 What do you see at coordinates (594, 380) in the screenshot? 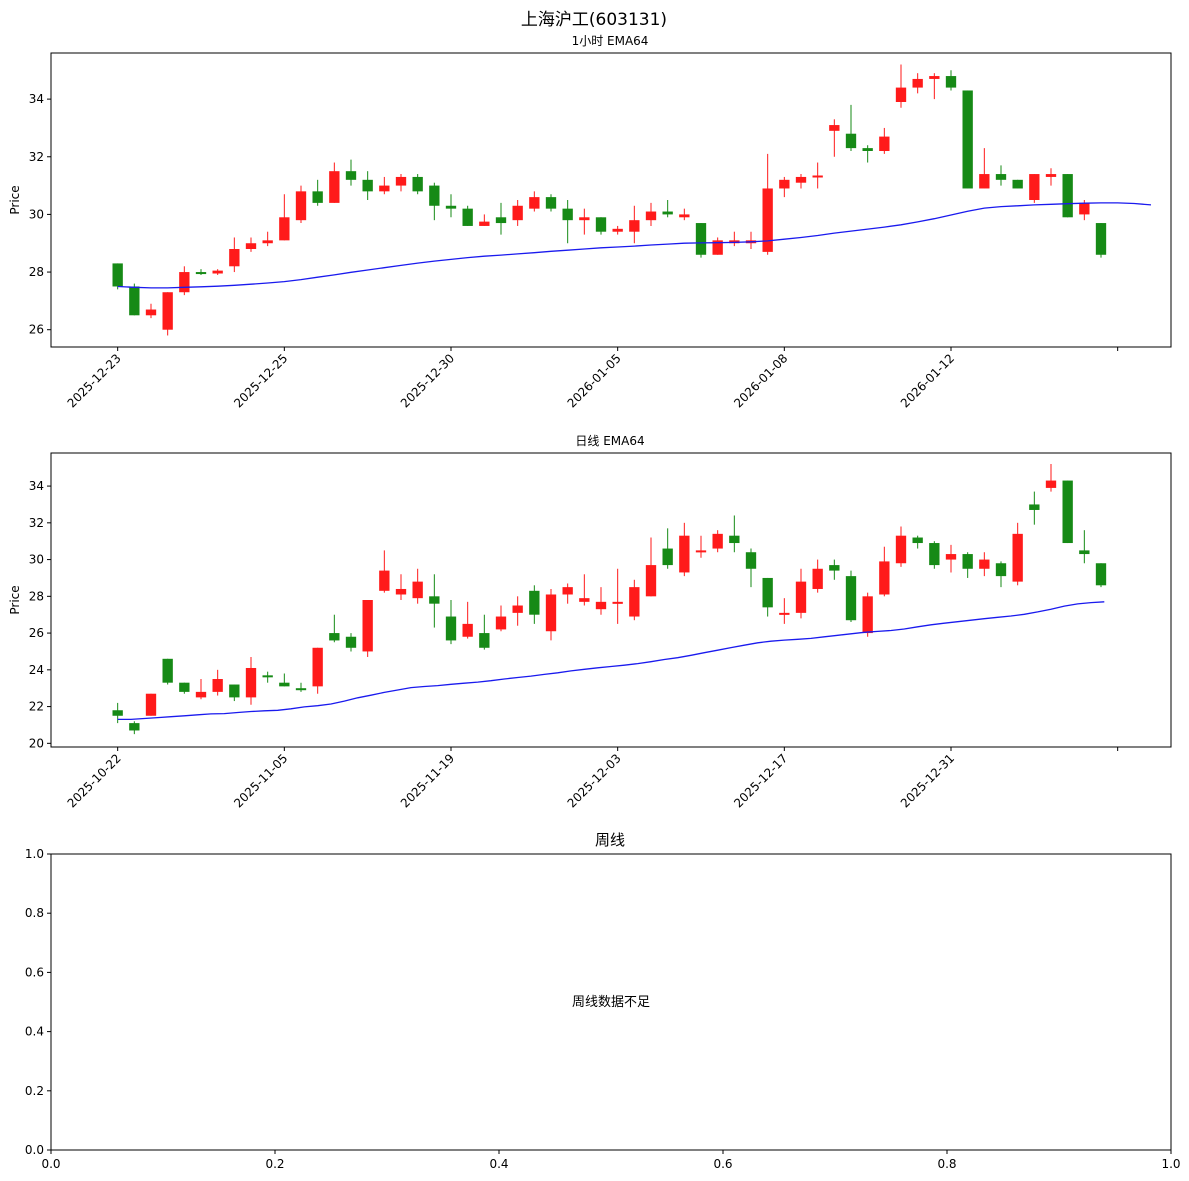
I see `x-tick-label: 2026-01-05` at bounding box center [594, 380].